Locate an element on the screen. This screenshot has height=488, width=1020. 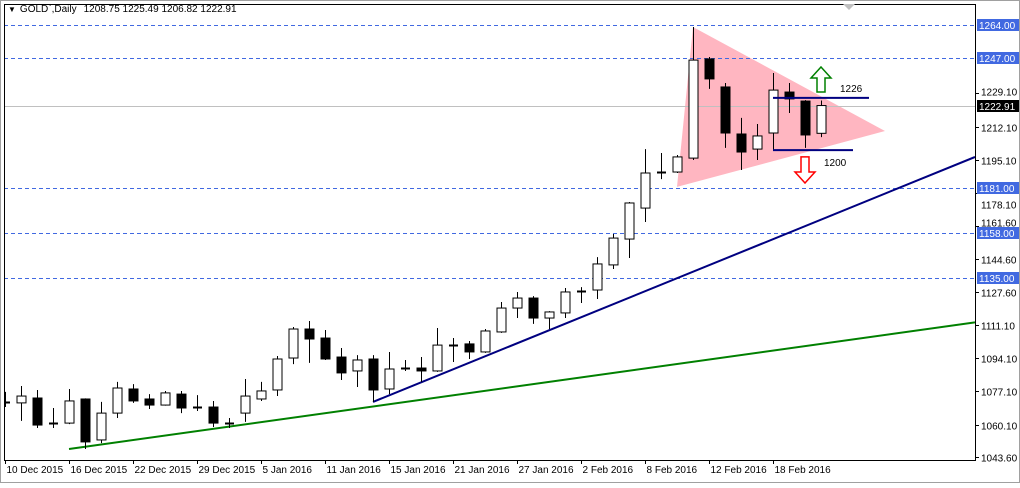
x-tick-label: 29 Dec 2015 is located at coordinates (227, 470).